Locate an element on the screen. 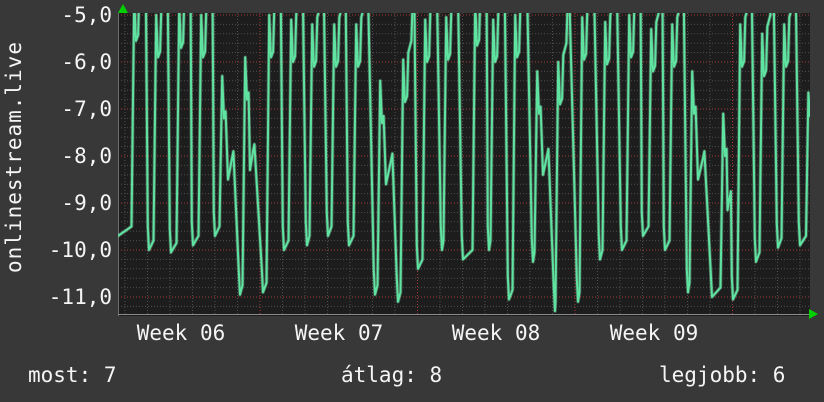 This screenshot has height=402, width=824. stat-legjobb: legjobb: 6 is located at coordinates (722, 375).